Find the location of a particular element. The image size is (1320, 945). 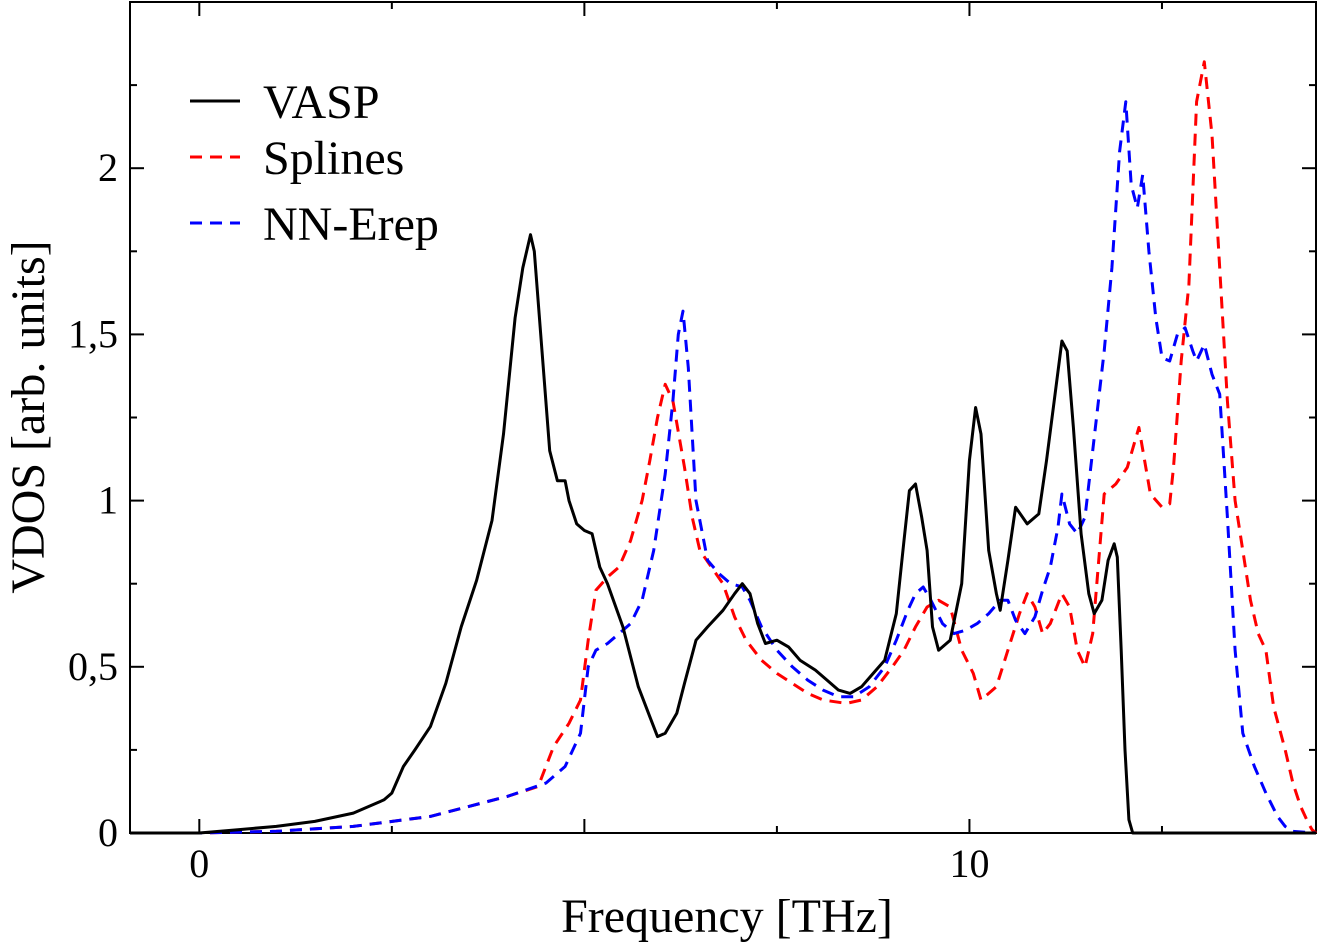

y-tick-label: 0,5 is located at coordinates (93, 666).